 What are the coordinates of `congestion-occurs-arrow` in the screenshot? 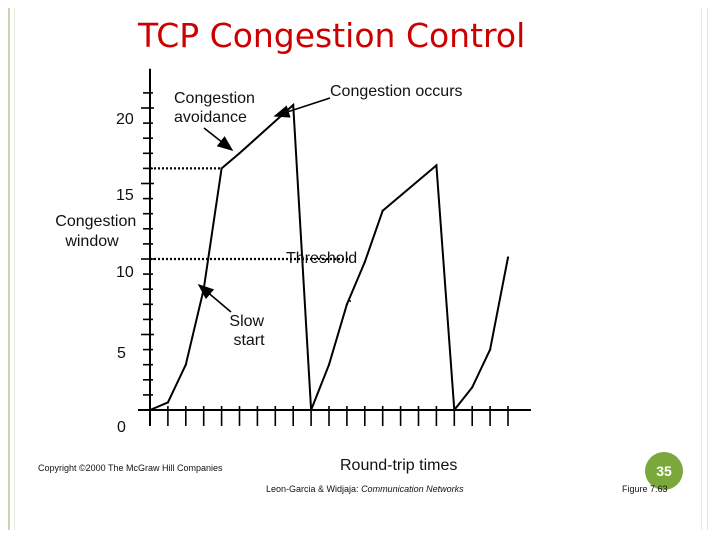 It's located at (302, 107).